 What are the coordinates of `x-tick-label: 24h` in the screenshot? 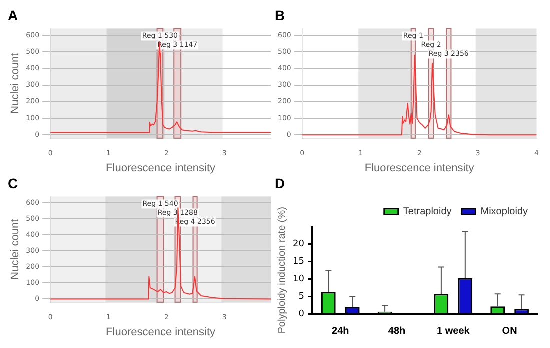 It's located at (341, 331).